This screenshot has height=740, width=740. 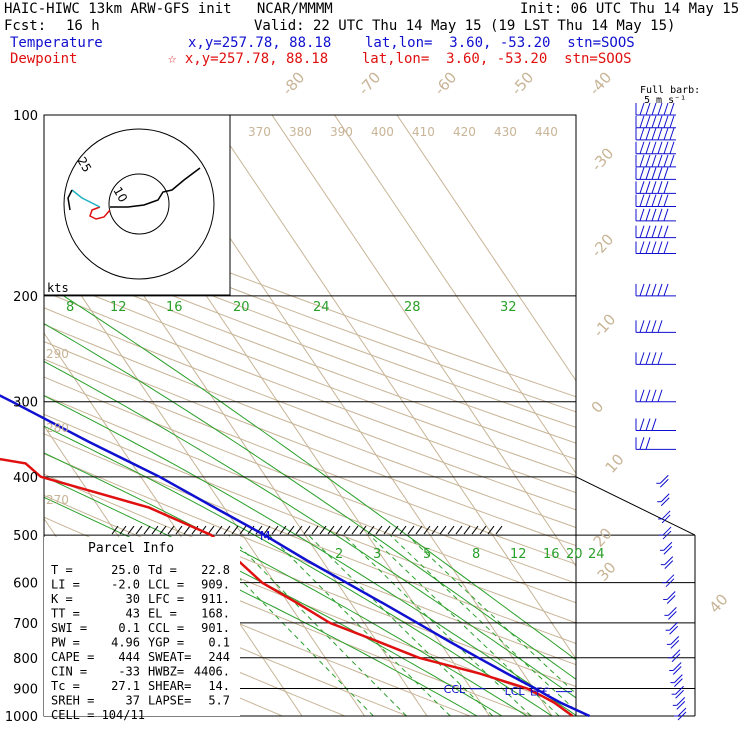 What do you see at coordinates (169, 686) in the screenshot?
I see `parcel-row-label: SHEAR=` at bounding box center [169, 686].